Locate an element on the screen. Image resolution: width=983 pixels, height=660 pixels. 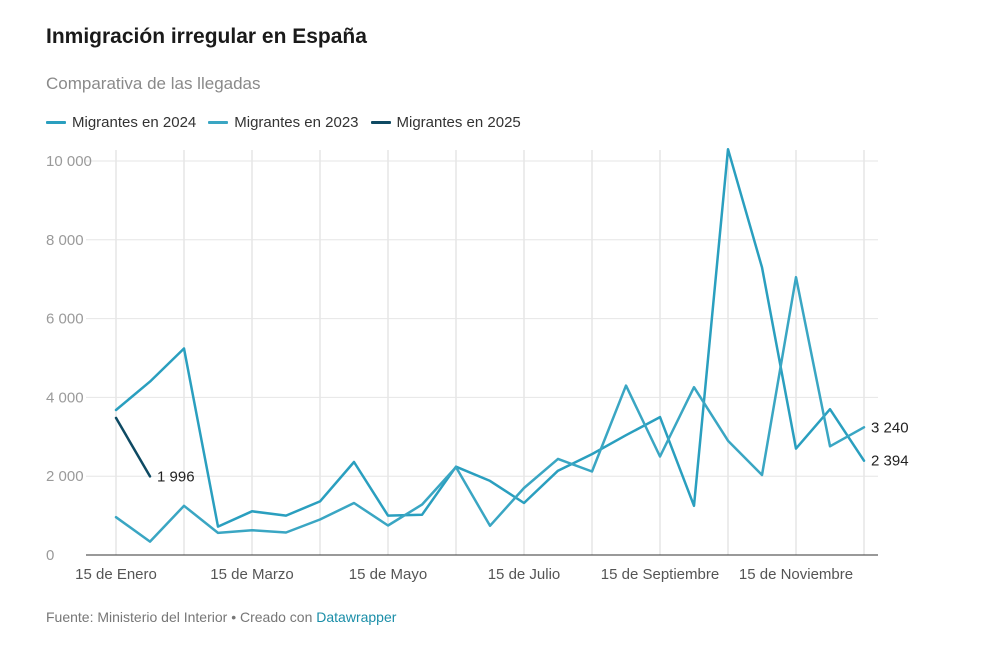
legend-item-2025: Migrantes en 2025 is located at coordinates (445, 122).